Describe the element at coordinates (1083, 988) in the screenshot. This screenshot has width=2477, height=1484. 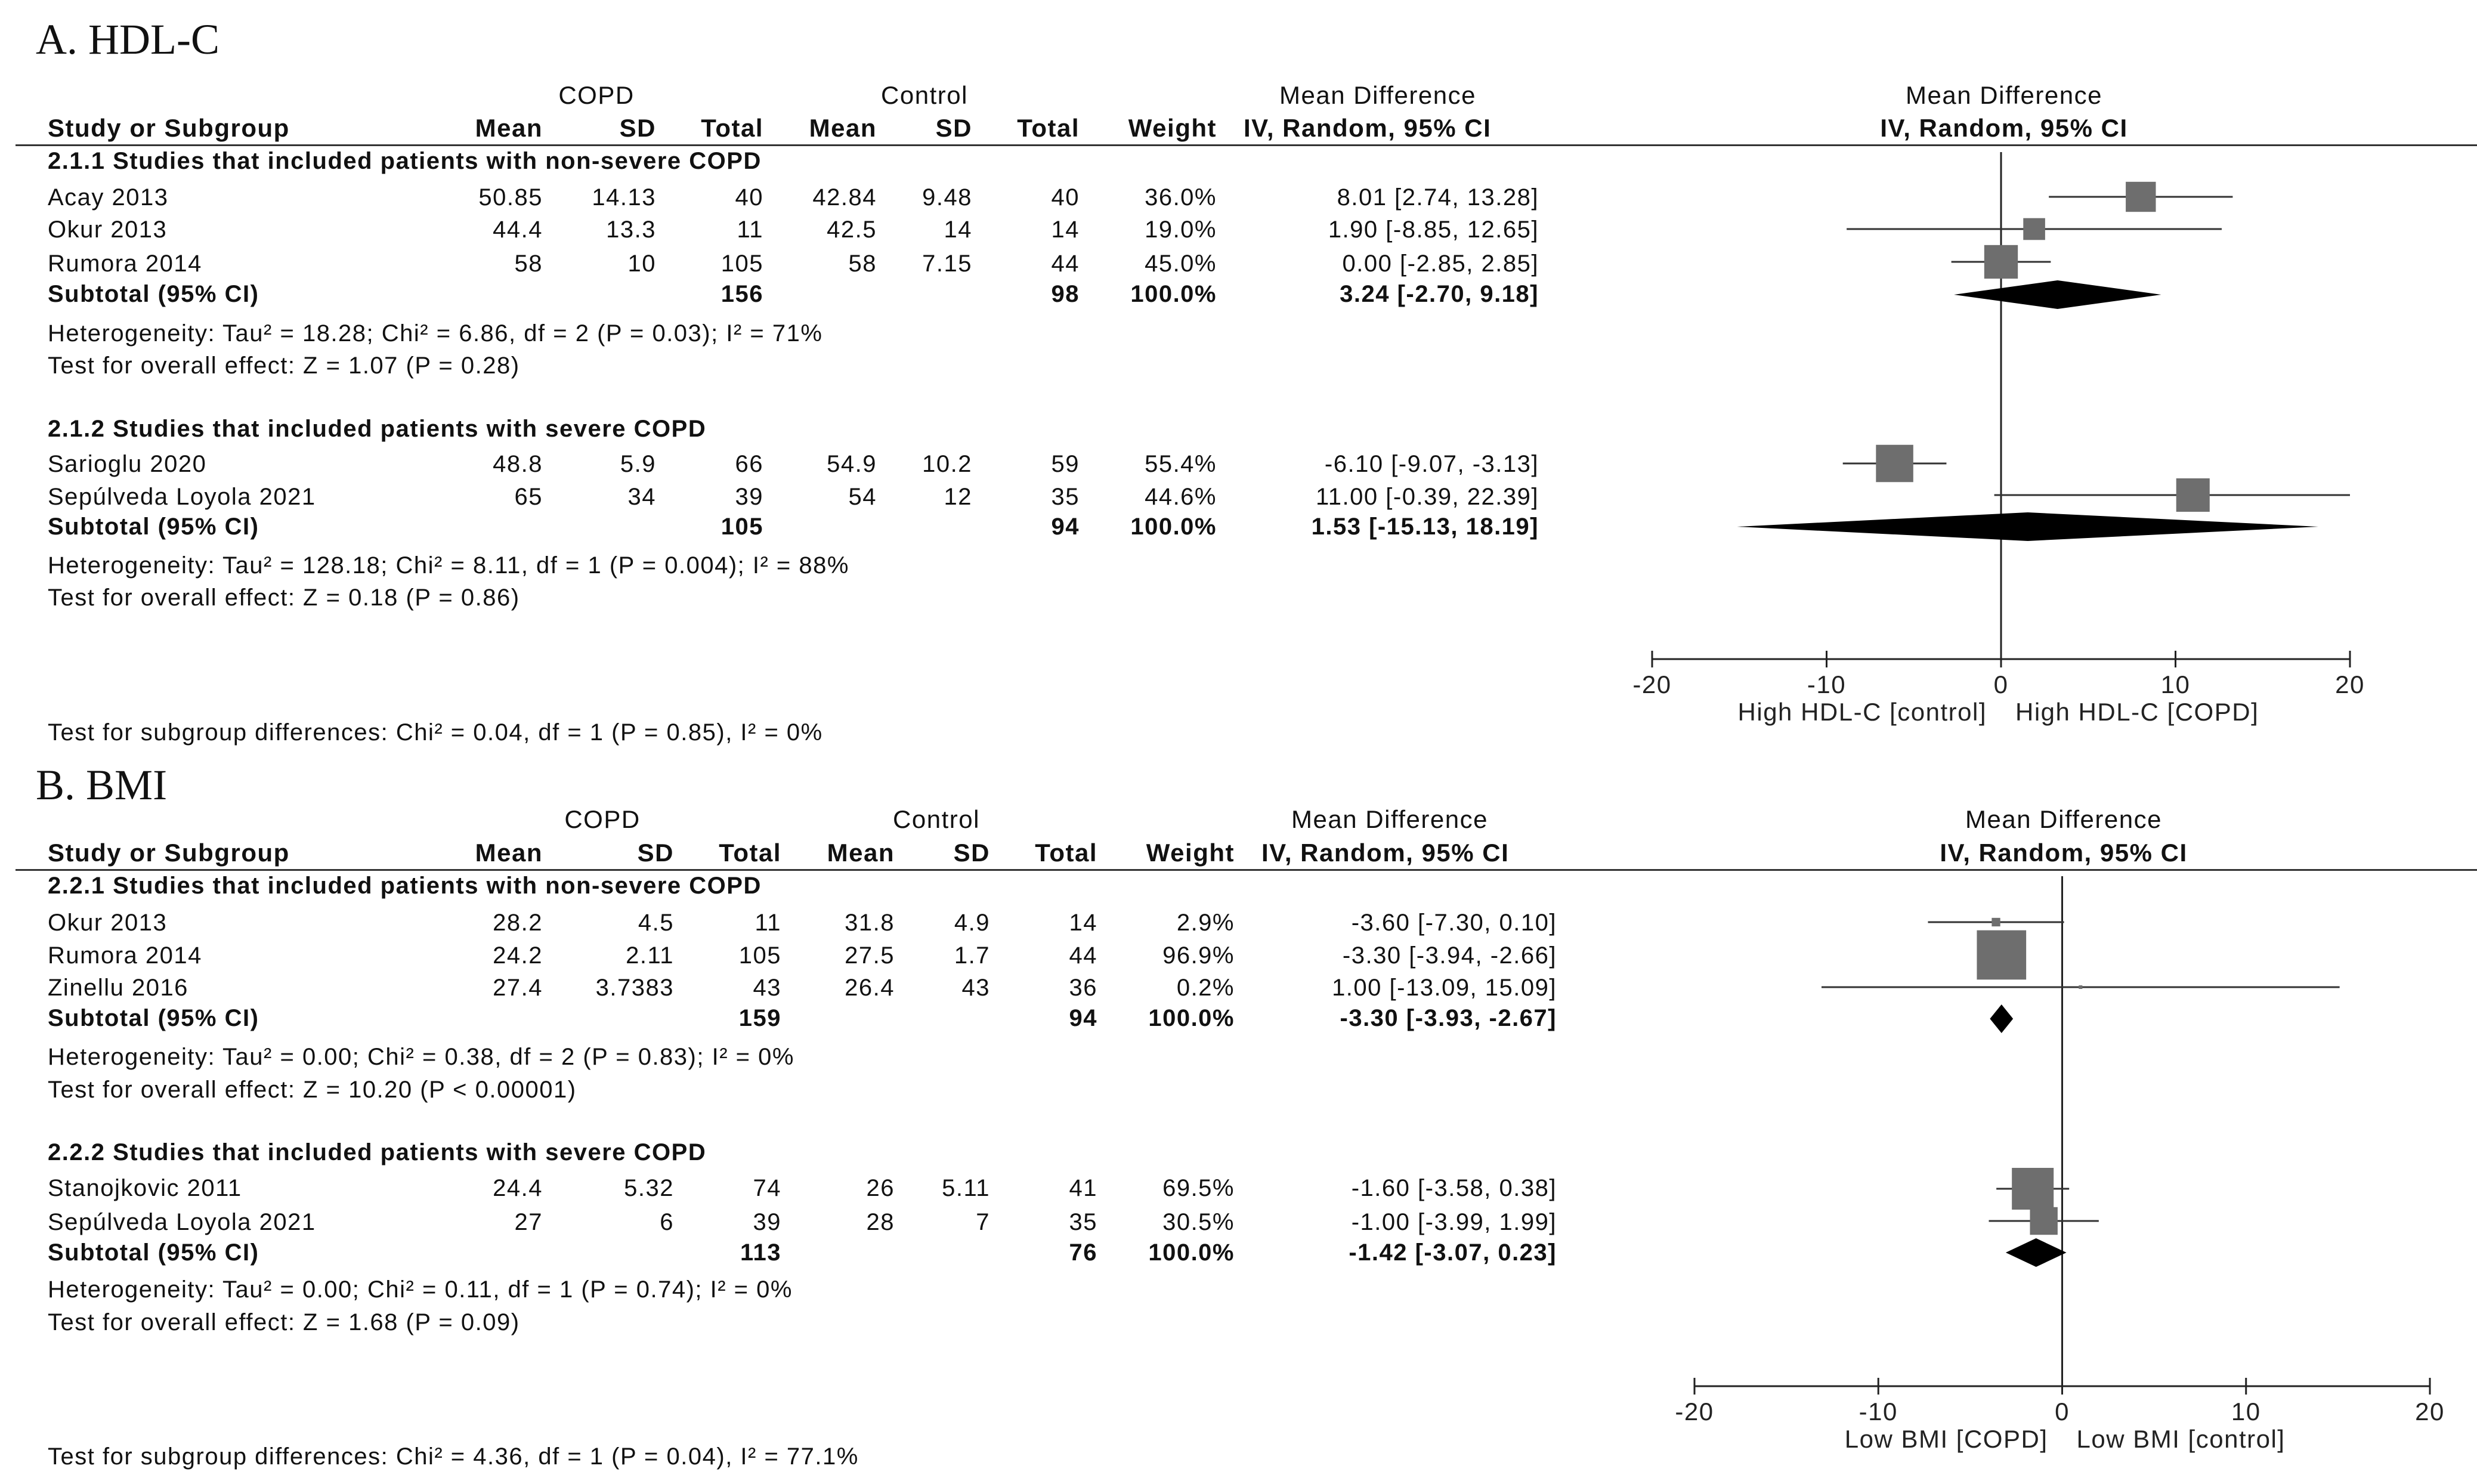
I see `control-total: 36` at that location.